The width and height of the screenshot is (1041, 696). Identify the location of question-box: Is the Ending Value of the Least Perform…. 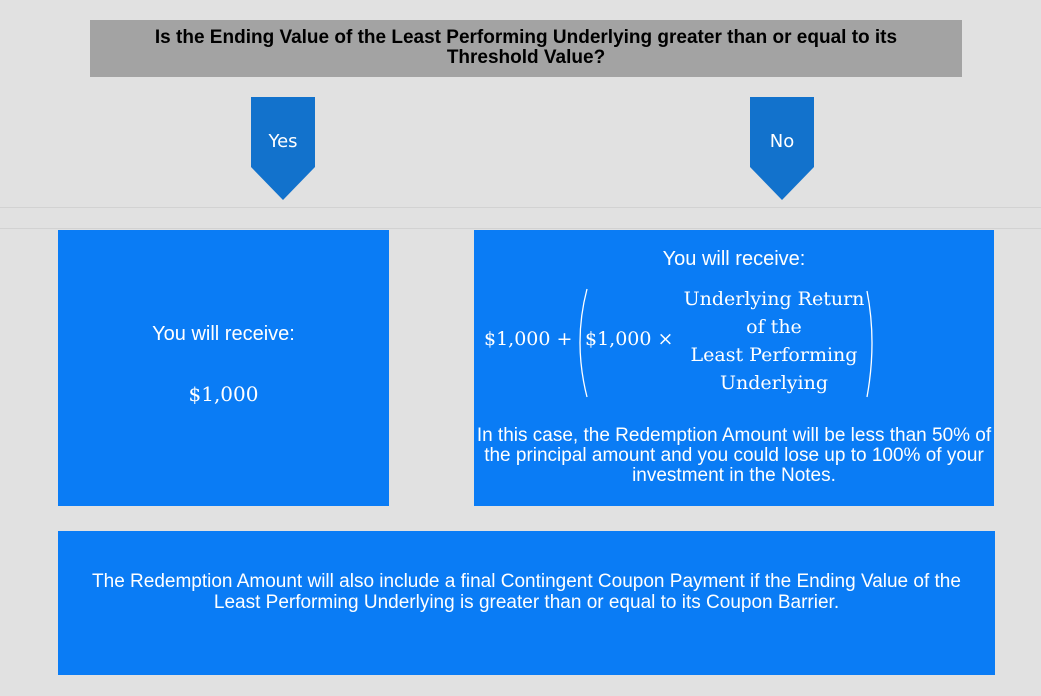
(526, 48).